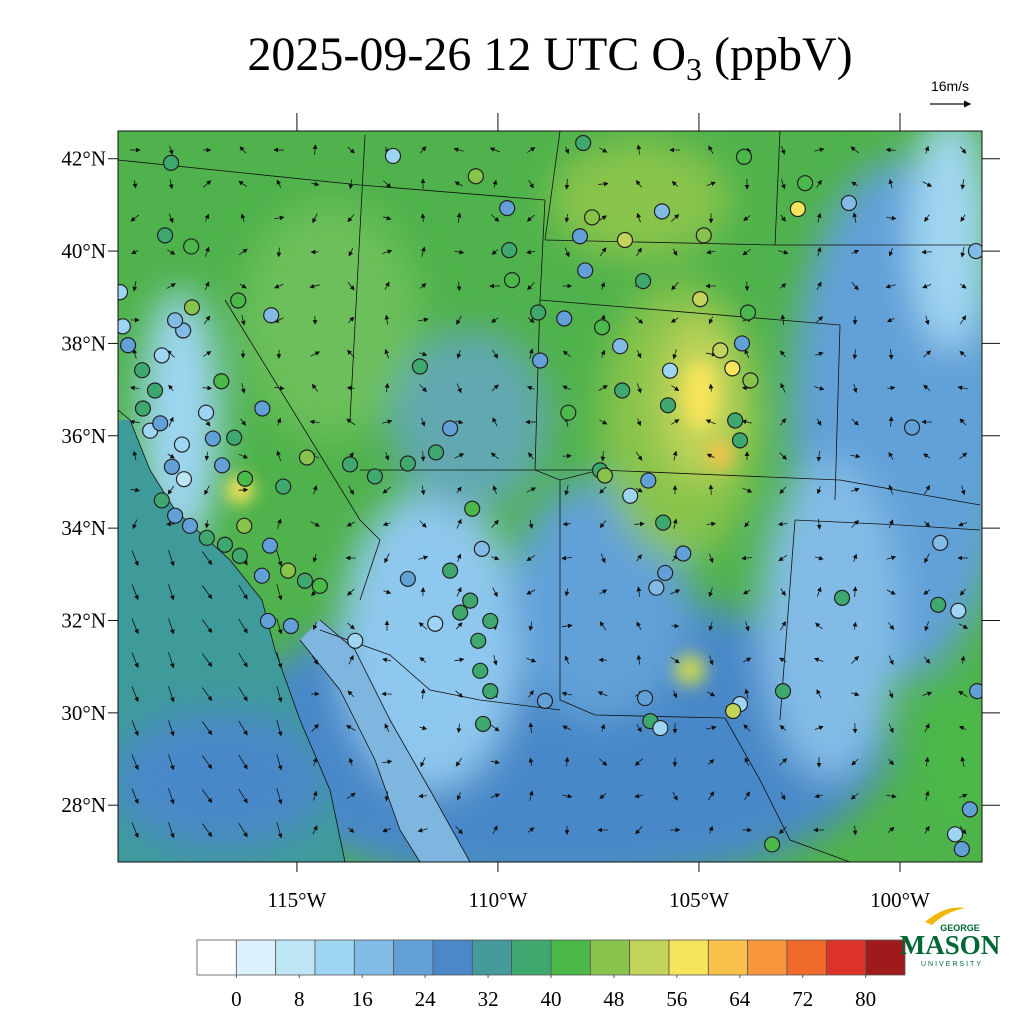  Describe the element at coordinates (497, 900) in the screenshot. I see `x-tick-label: 110°W` at that location.